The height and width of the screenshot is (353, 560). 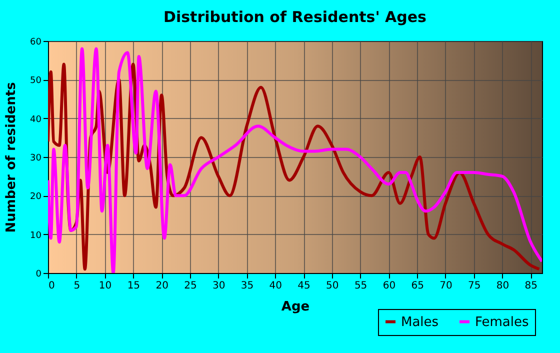 I want to click on x-tick-label: 35, so click(x=247, y=286).